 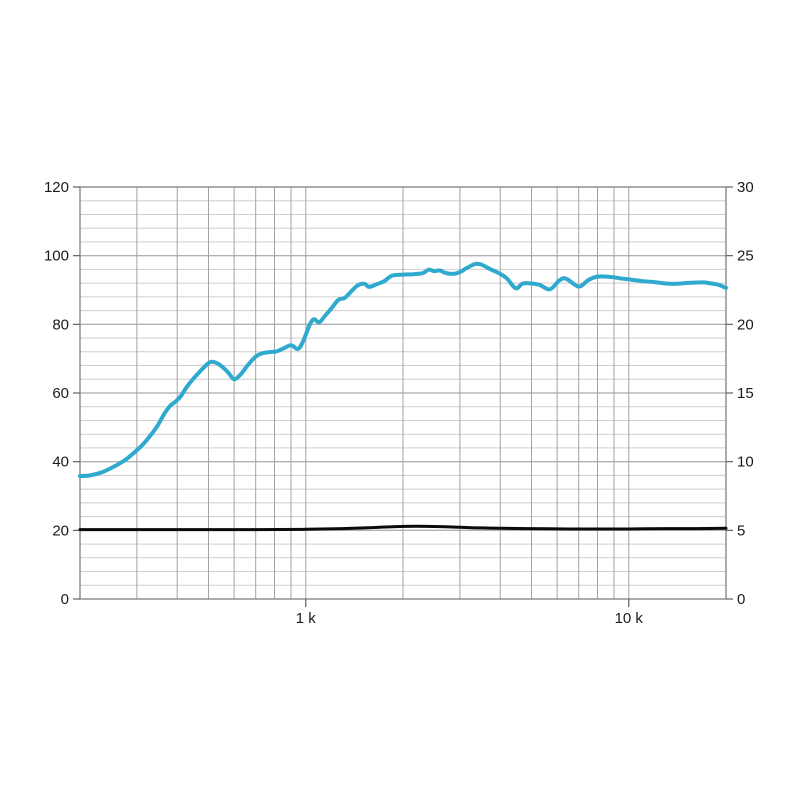 What do you see at coordinates (56, 256) in the screenshot?
I see `left-axis-label: 100` at bounding box center [56, 256].